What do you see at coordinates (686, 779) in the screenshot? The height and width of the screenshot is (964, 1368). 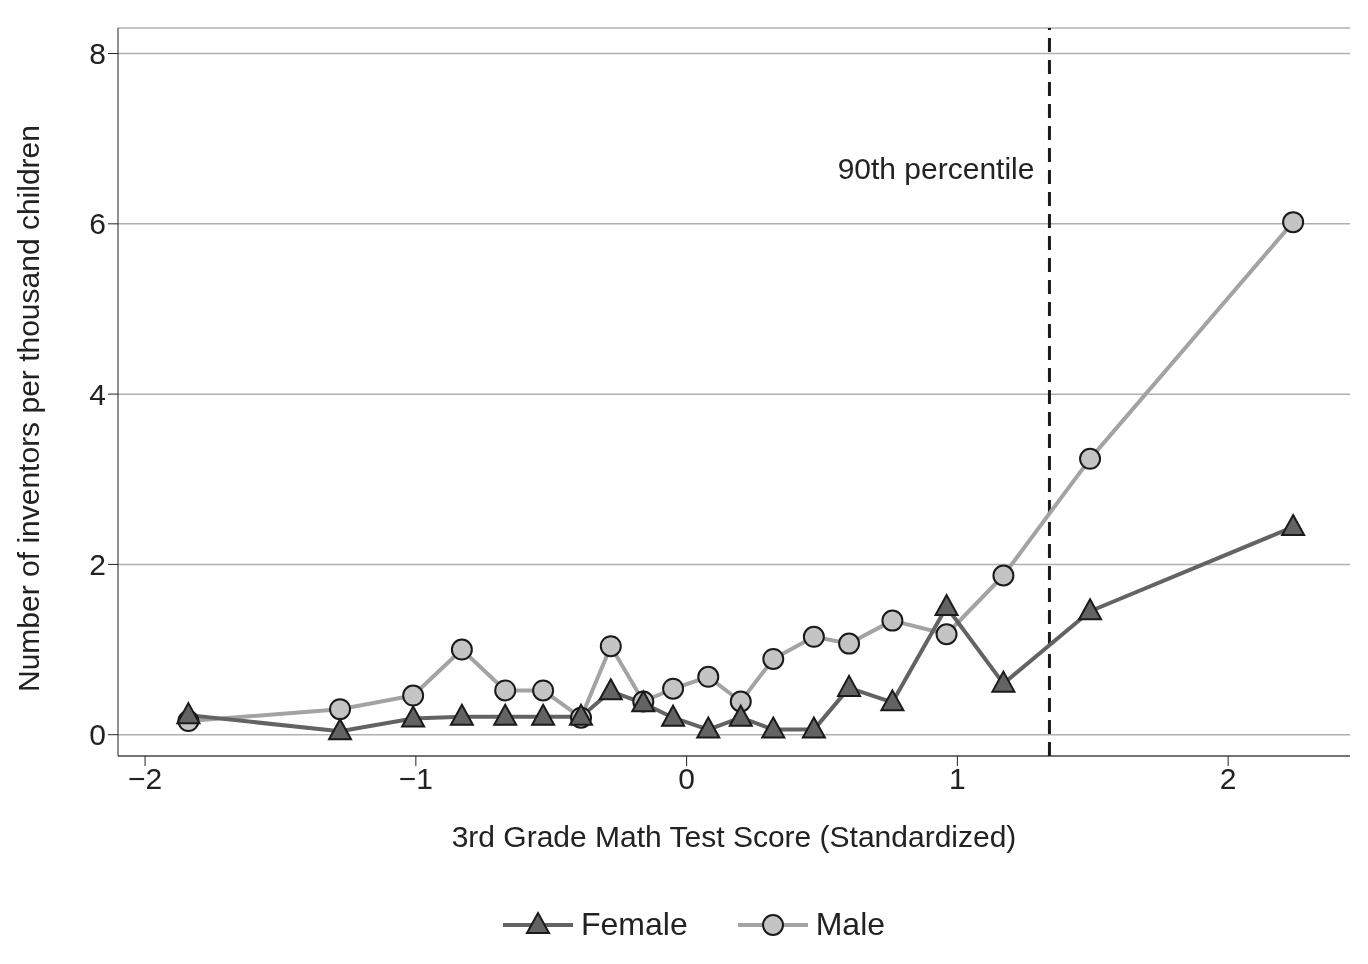 I see `x-tick-label: 0` at bounding box center [686, 779].